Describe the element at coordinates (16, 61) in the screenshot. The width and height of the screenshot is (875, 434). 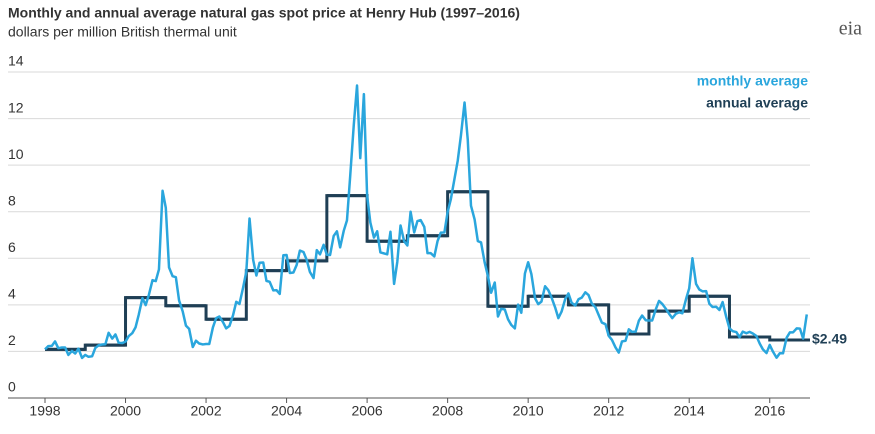
I see `y-tick-label: 14` at that location.